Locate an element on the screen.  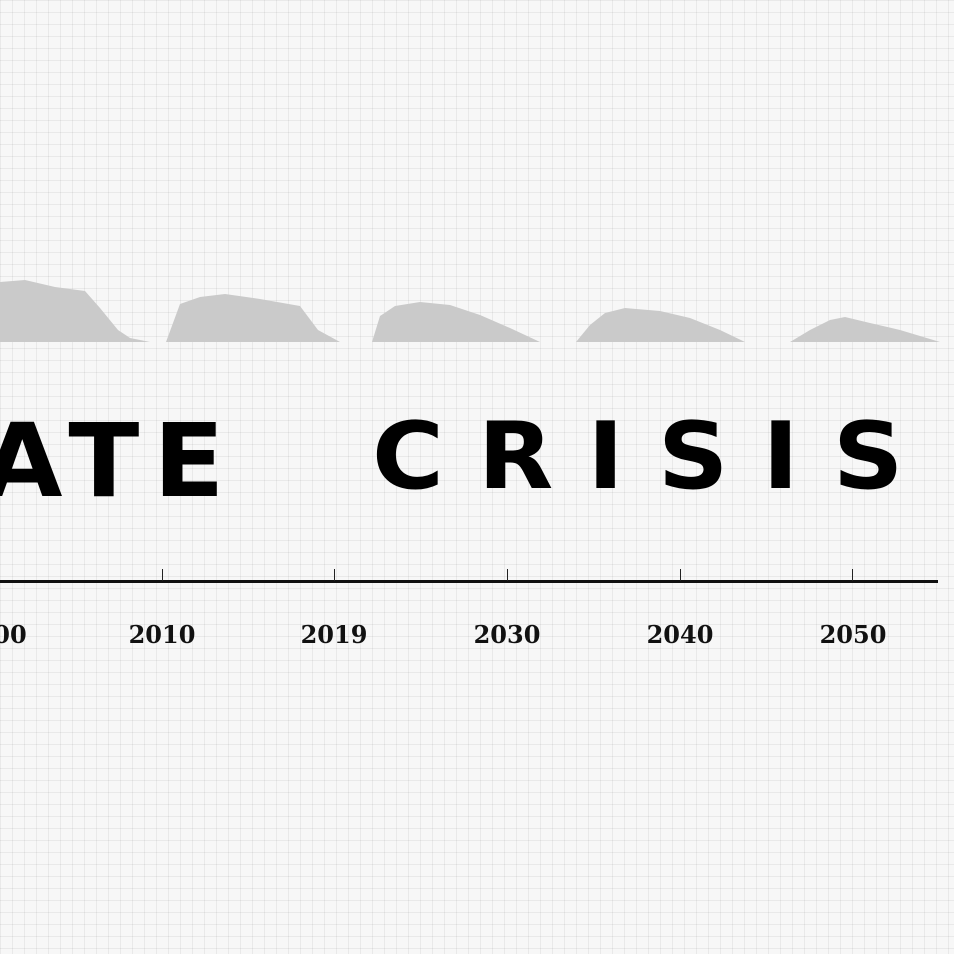
timeline-label-00: 00 is located at coordinates (13, 634).